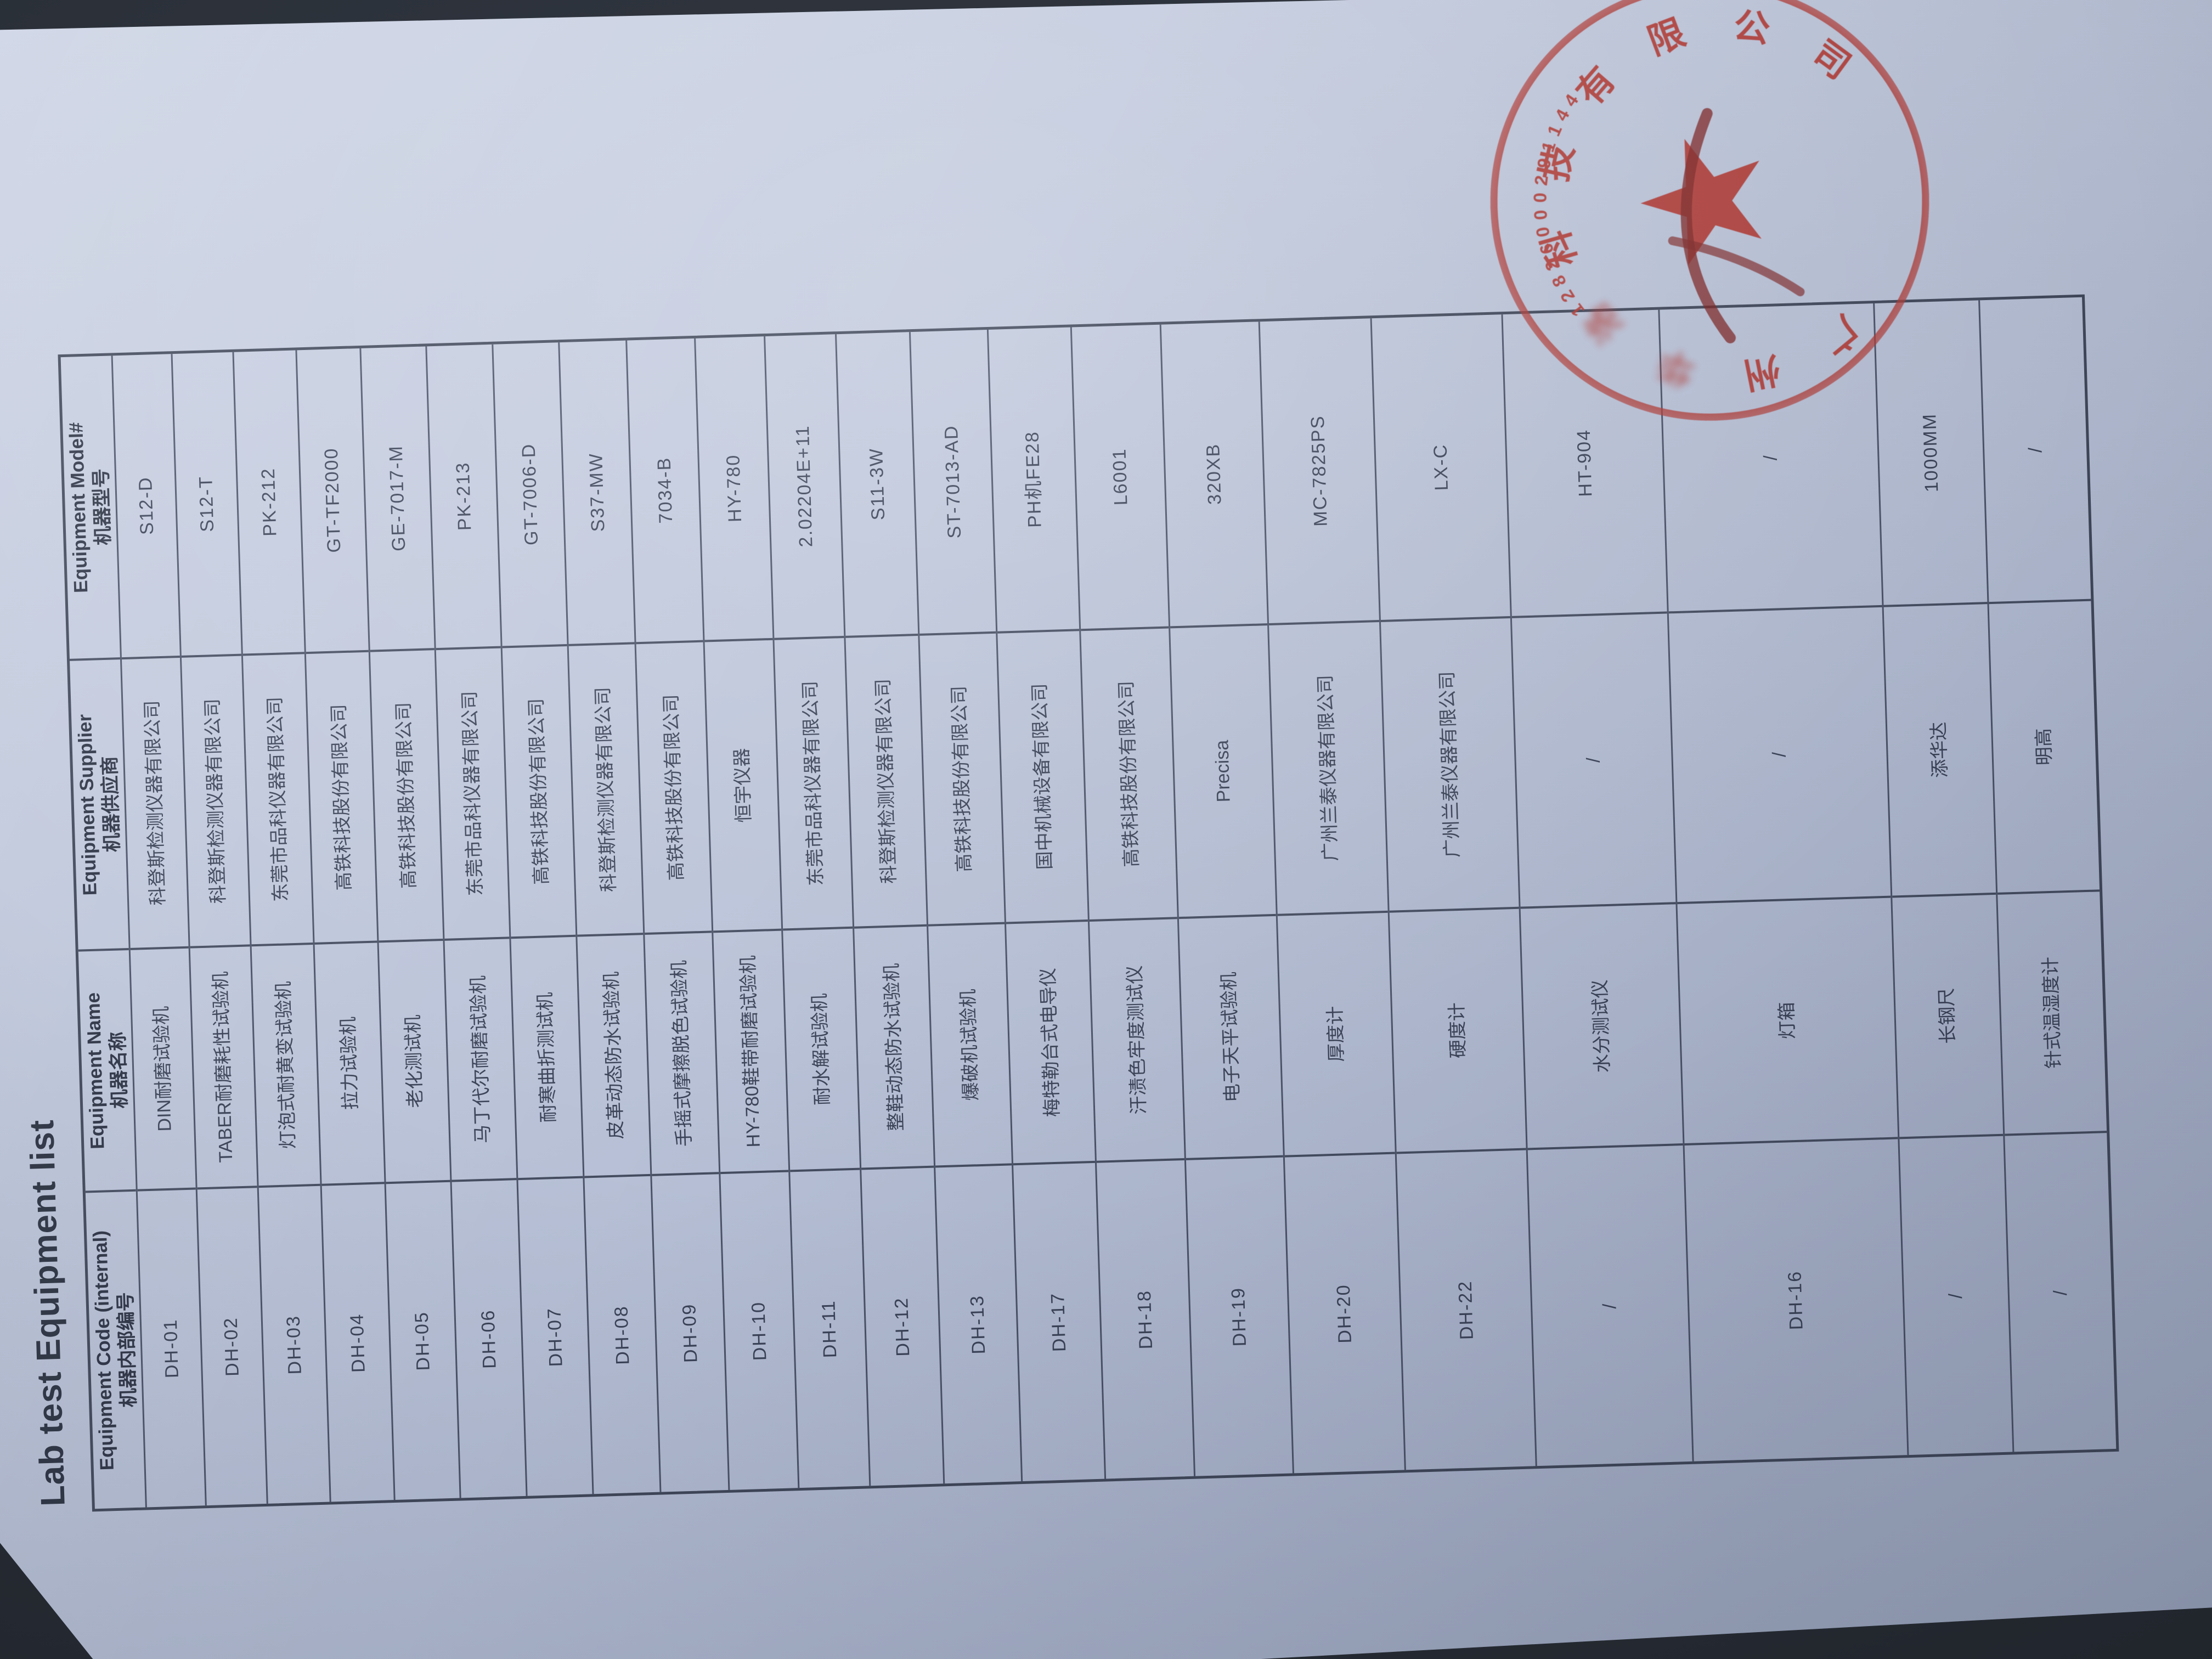 This screenshot has width=2212, height=1659. What do you see at coordinates (398, 498) in the screenshot?
I see `cell-model: GE-7017-M` at bounding box center [398, 498].